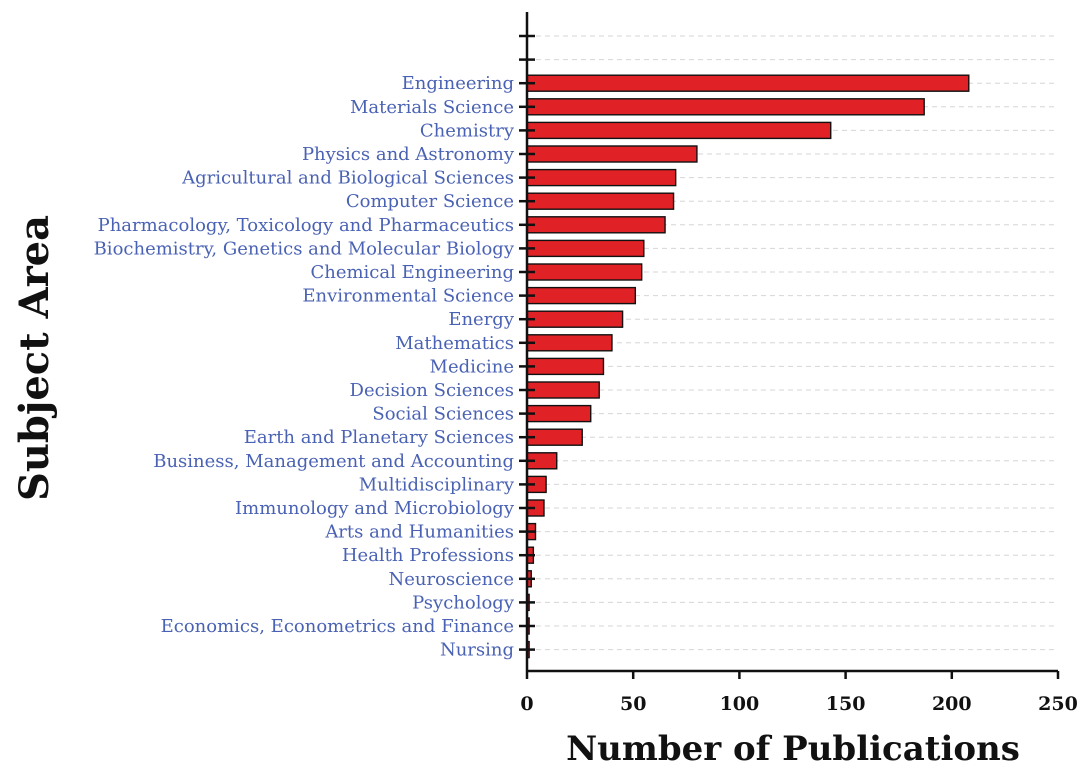  What do you see at coordinates (740, 704) in the screenshot?
I see `x-tick-label: 100` at bounding box center [740, 704].